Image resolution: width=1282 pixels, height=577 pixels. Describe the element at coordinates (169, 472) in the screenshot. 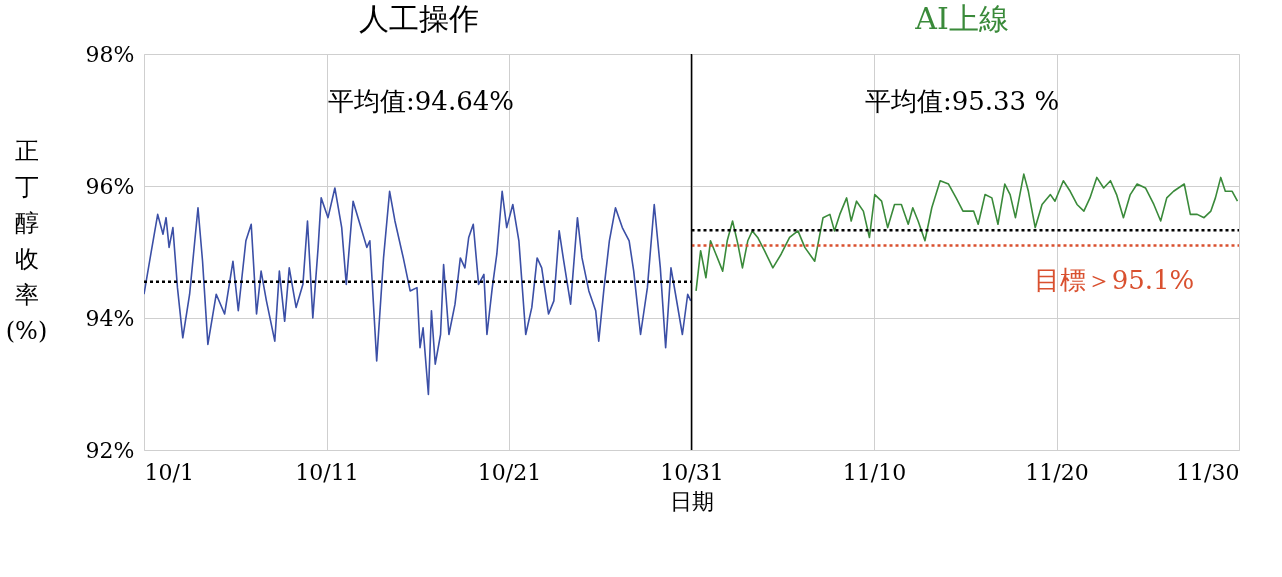

I see `x-tick-label: 10/1` at that location.